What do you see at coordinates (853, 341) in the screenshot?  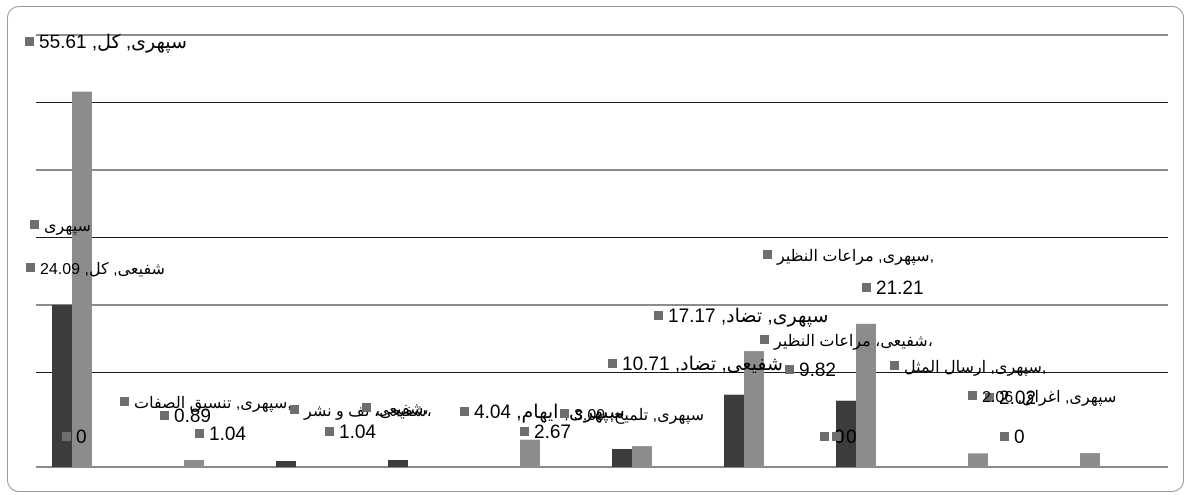 I see `data-label: شفیعی، مراعات النظیر،` at bounding box center [853, 341].